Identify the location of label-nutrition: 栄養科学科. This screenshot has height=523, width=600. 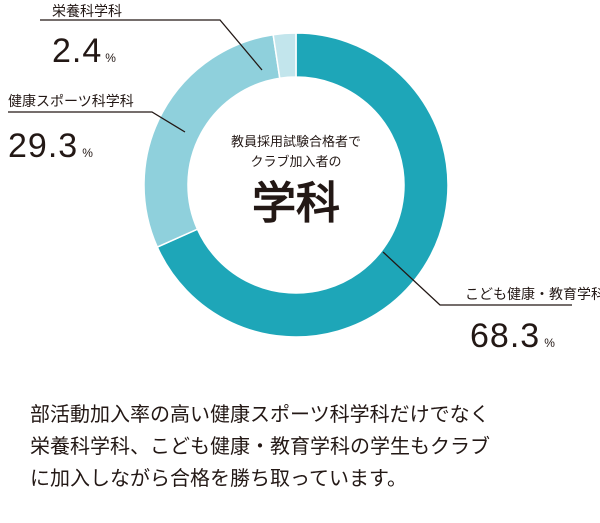
(87, 11).